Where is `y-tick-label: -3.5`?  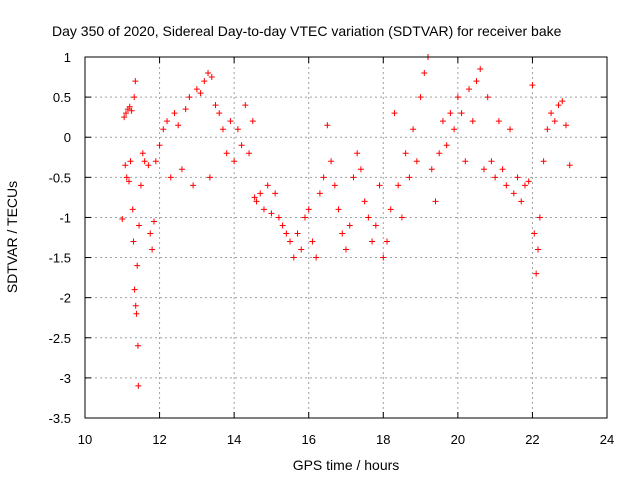 y-tick-label: -3.5 is located at coordinates (60, 418).